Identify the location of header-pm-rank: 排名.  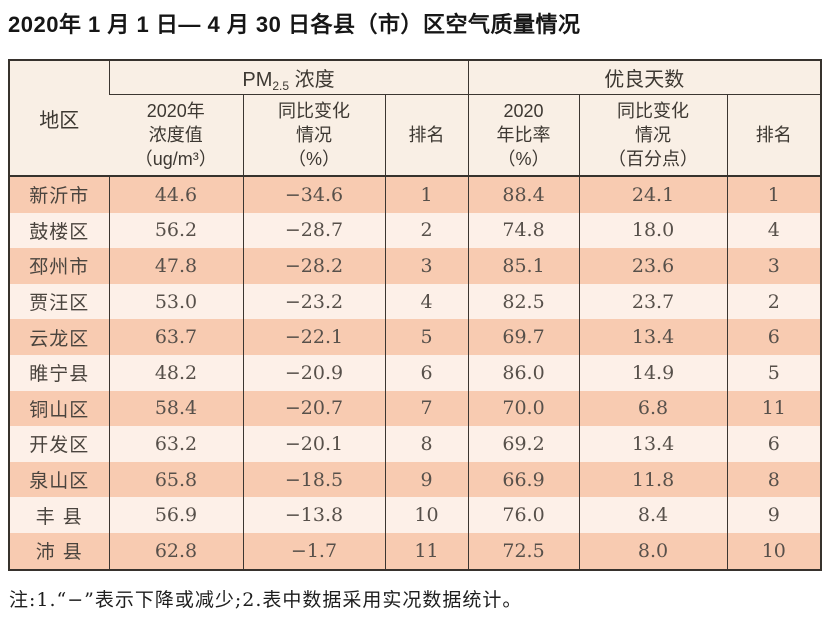
(426, 135).